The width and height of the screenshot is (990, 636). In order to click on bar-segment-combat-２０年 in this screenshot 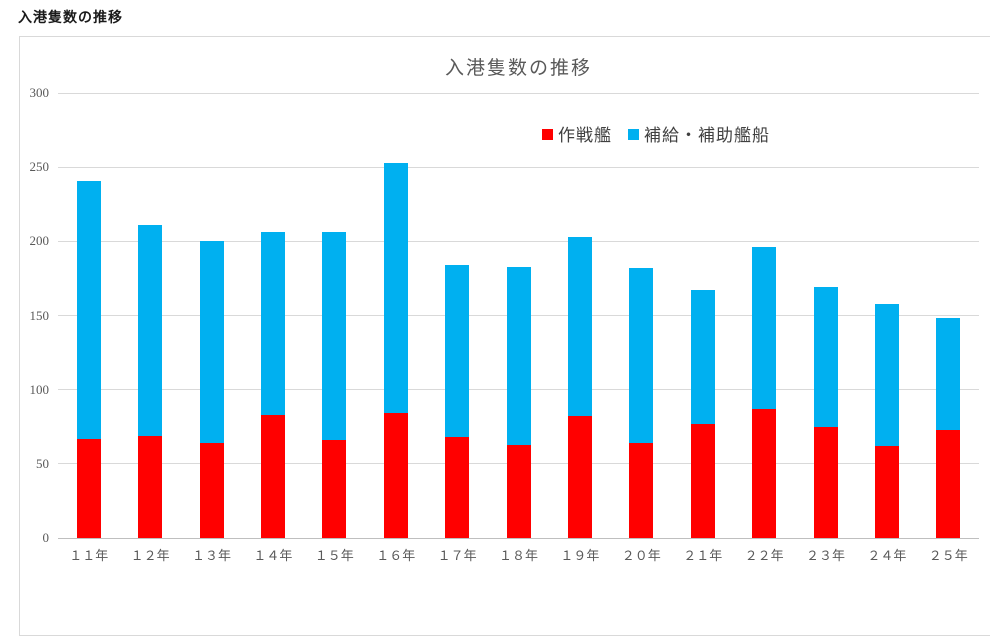, I will do `click(641, 490)`.